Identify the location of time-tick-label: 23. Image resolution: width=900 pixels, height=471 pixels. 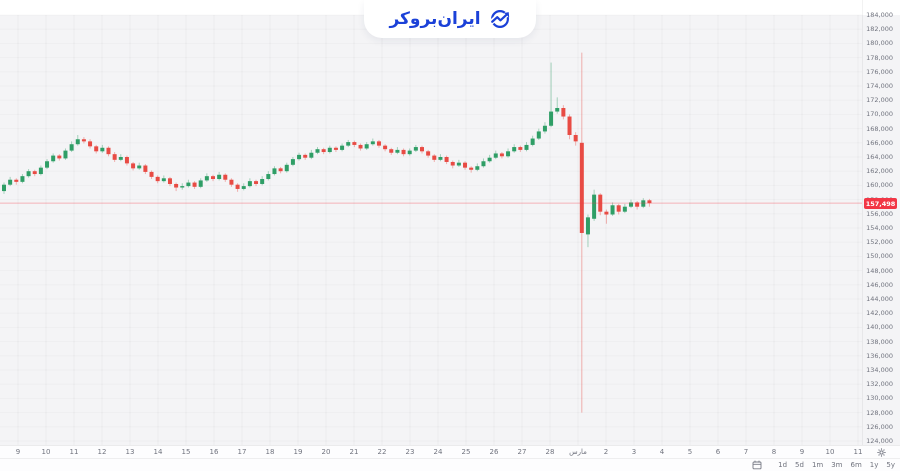
(410, 452).